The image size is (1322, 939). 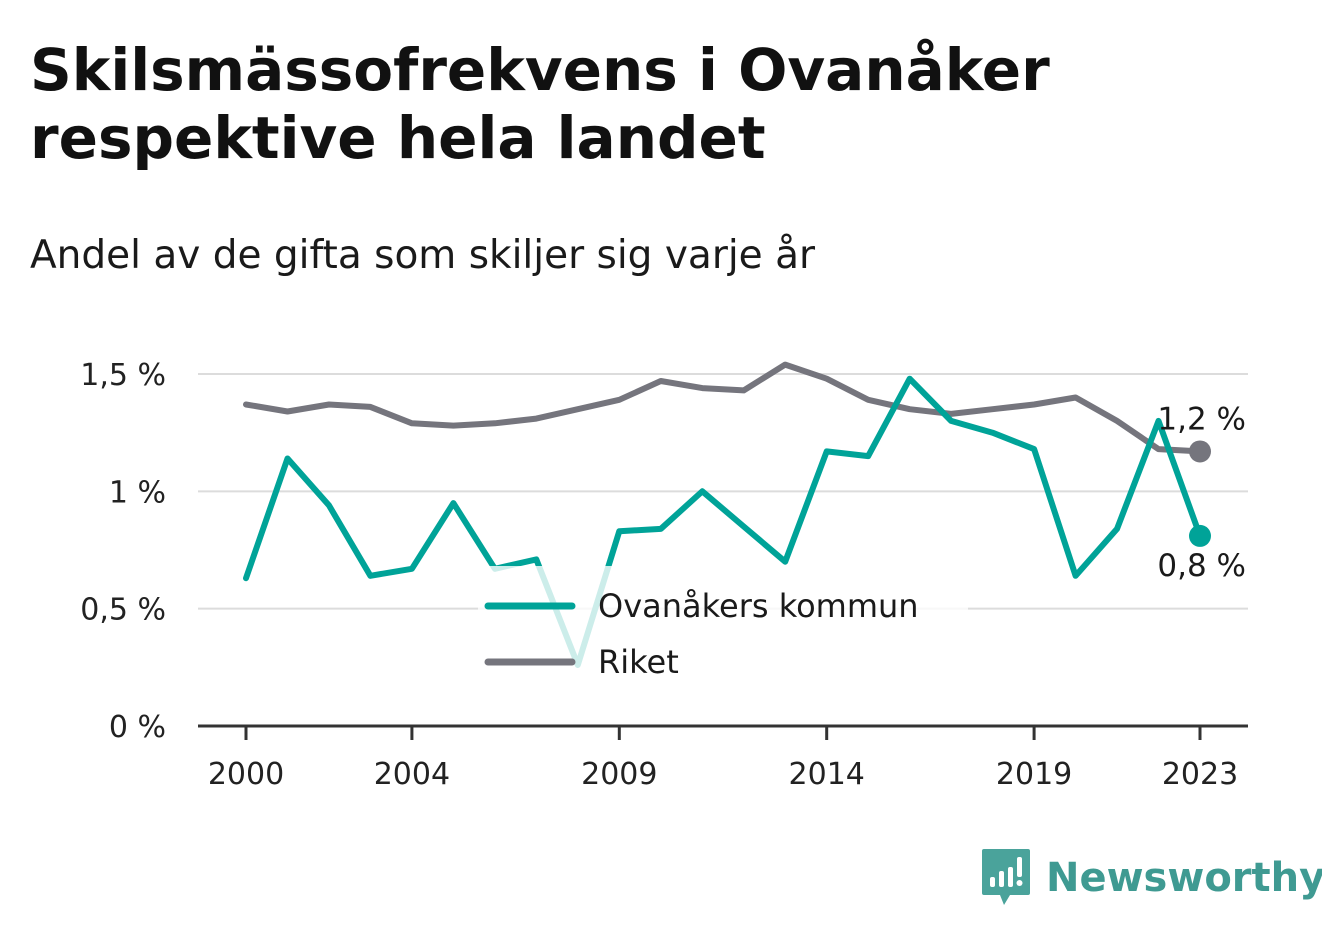 What do you see at coordinates (1200, 774) in the screenshot?
I see `x-tick-label: 2023` at bounding box center [1200, 774].